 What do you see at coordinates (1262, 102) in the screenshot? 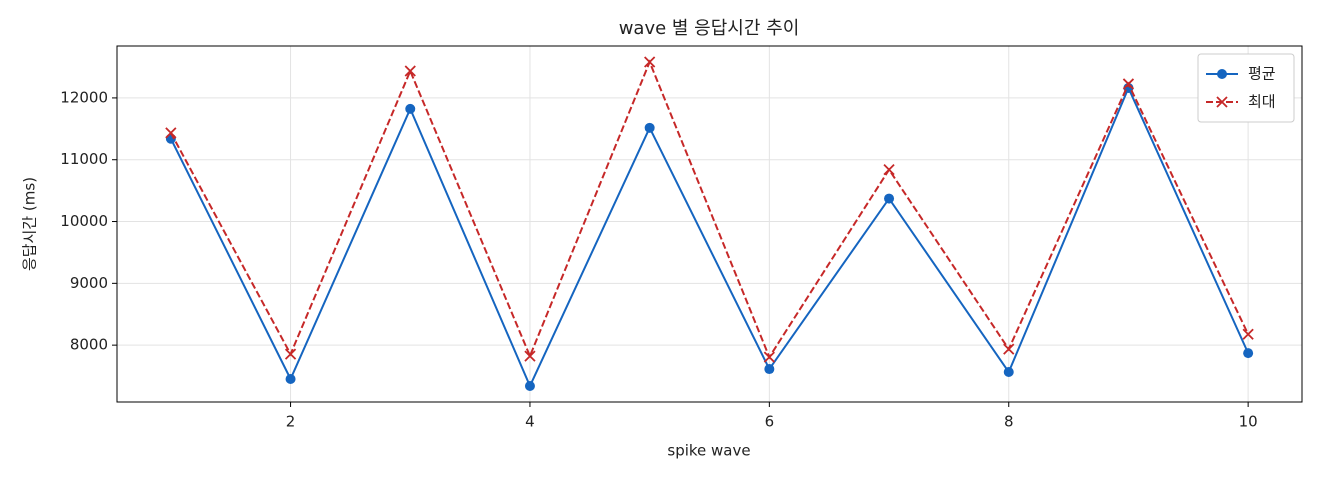
I see `legend-label: 최대` at bounding box center [1262, 102].